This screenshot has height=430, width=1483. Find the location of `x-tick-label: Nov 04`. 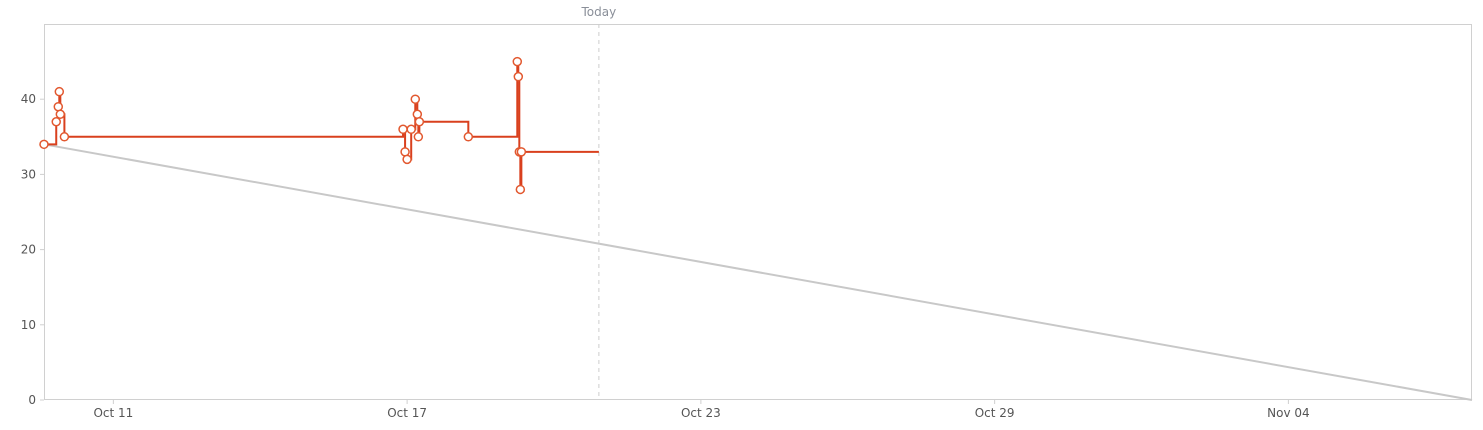

x-tick-label: Nov 04 is located at coordinates (1288, 413).